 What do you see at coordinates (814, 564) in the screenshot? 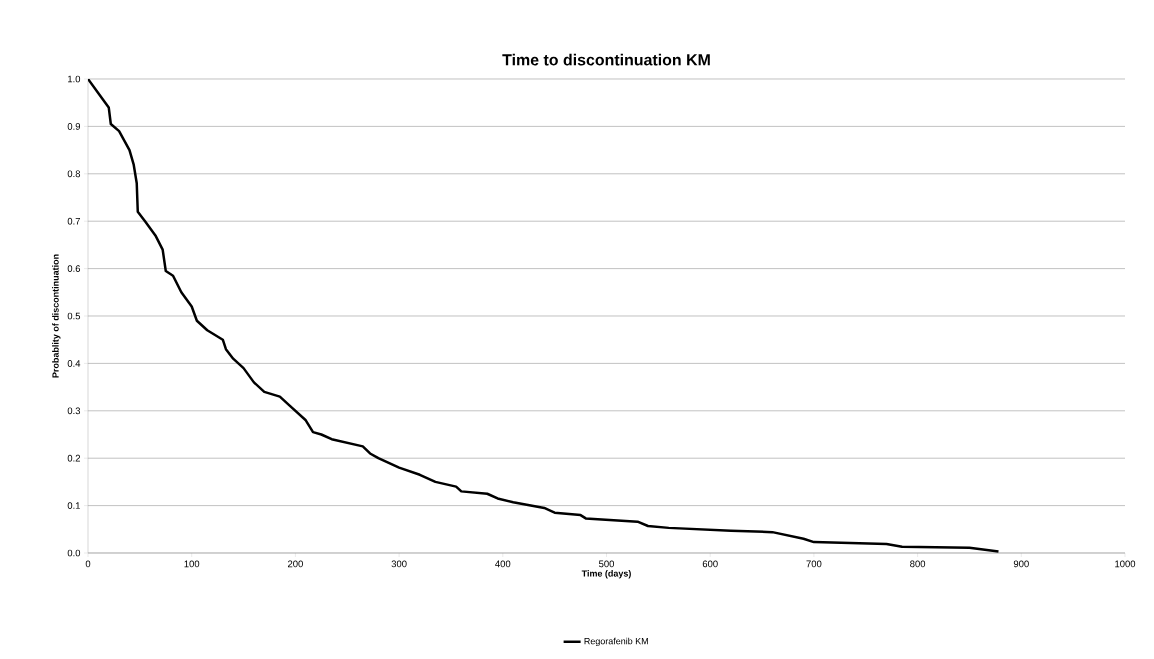
I see `x-tick-label: 700` at bounding box center [814, 564].